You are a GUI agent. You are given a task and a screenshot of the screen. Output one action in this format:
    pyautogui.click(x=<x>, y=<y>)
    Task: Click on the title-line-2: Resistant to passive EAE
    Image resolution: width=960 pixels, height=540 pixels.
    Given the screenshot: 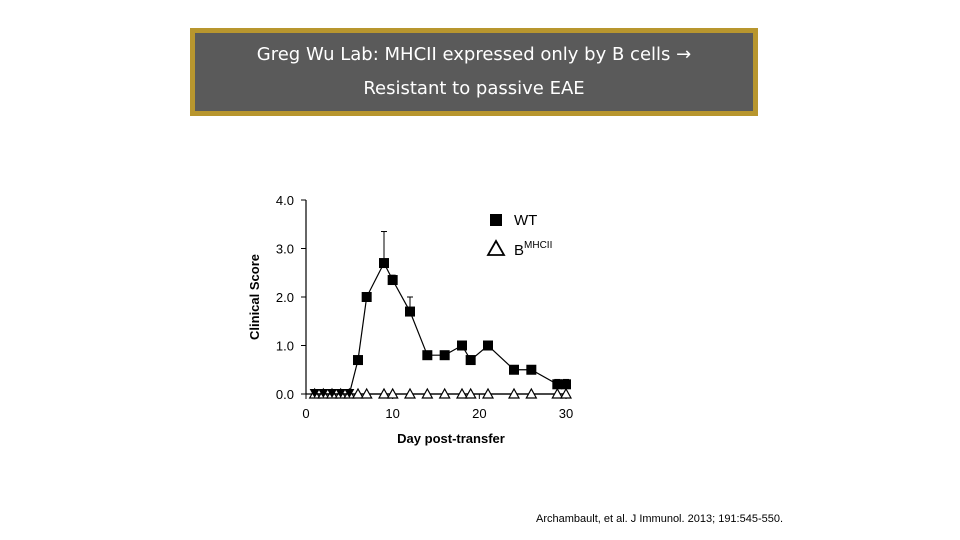 What is the action you would take?
    pyautogui.click(x=474, y=88)
    